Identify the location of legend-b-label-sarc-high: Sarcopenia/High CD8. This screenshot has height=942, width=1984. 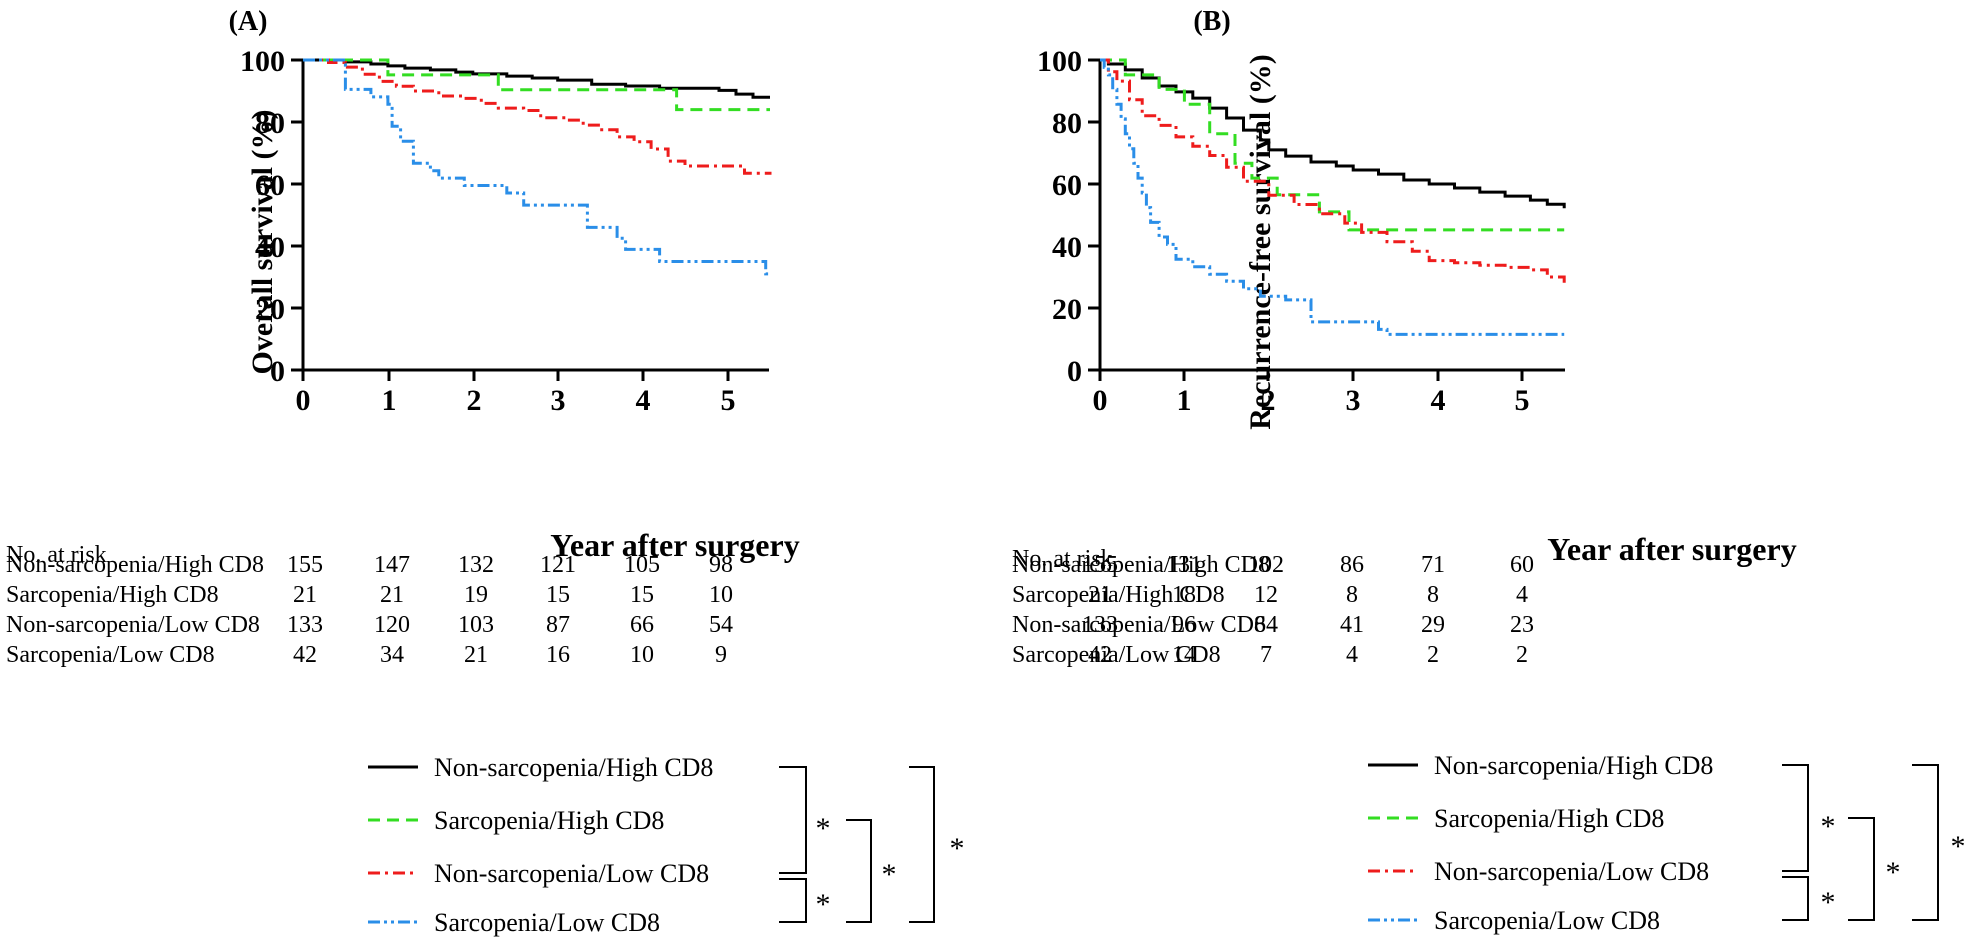
(1549, 818).